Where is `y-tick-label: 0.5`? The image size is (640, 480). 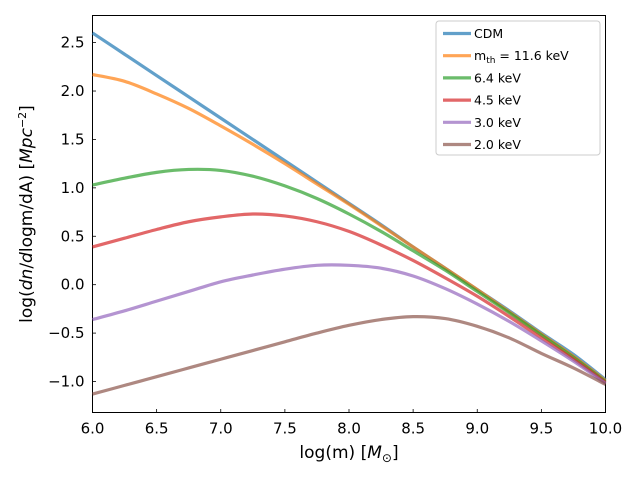 y-tick-label: 0.5 is located at coordinates (73, 236).